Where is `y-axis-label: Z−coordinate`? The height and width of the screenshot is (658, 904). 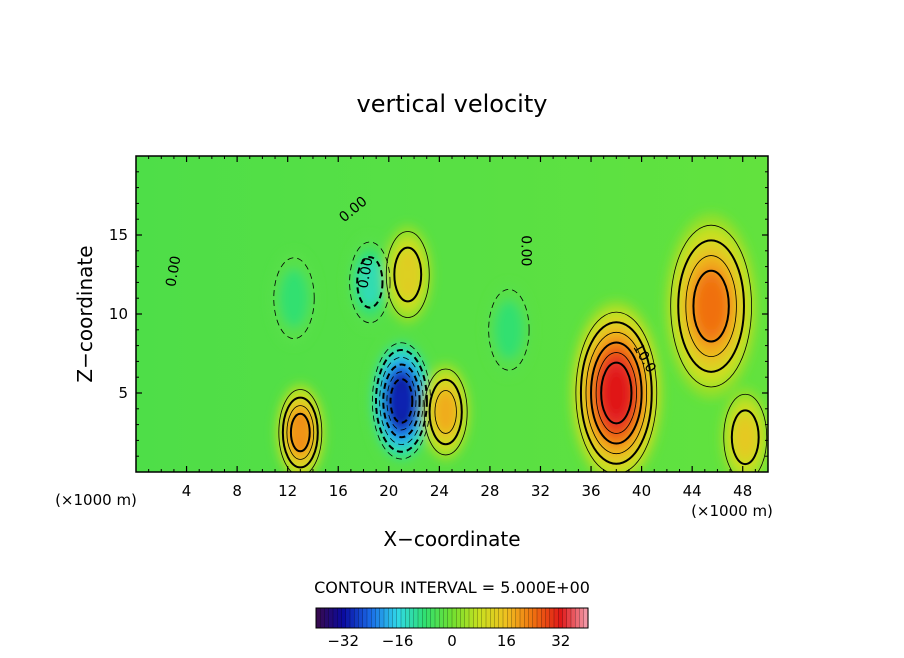
y-axis-label: Z−coordinate is located at coordinates (85, 313).